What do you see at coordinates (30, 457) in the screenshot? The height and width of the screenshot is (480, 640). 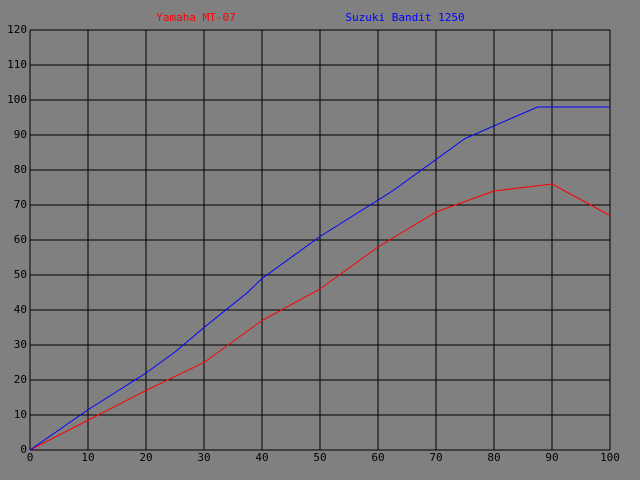 I see `x-tick-label: 0` at bounding box center [30, 457].